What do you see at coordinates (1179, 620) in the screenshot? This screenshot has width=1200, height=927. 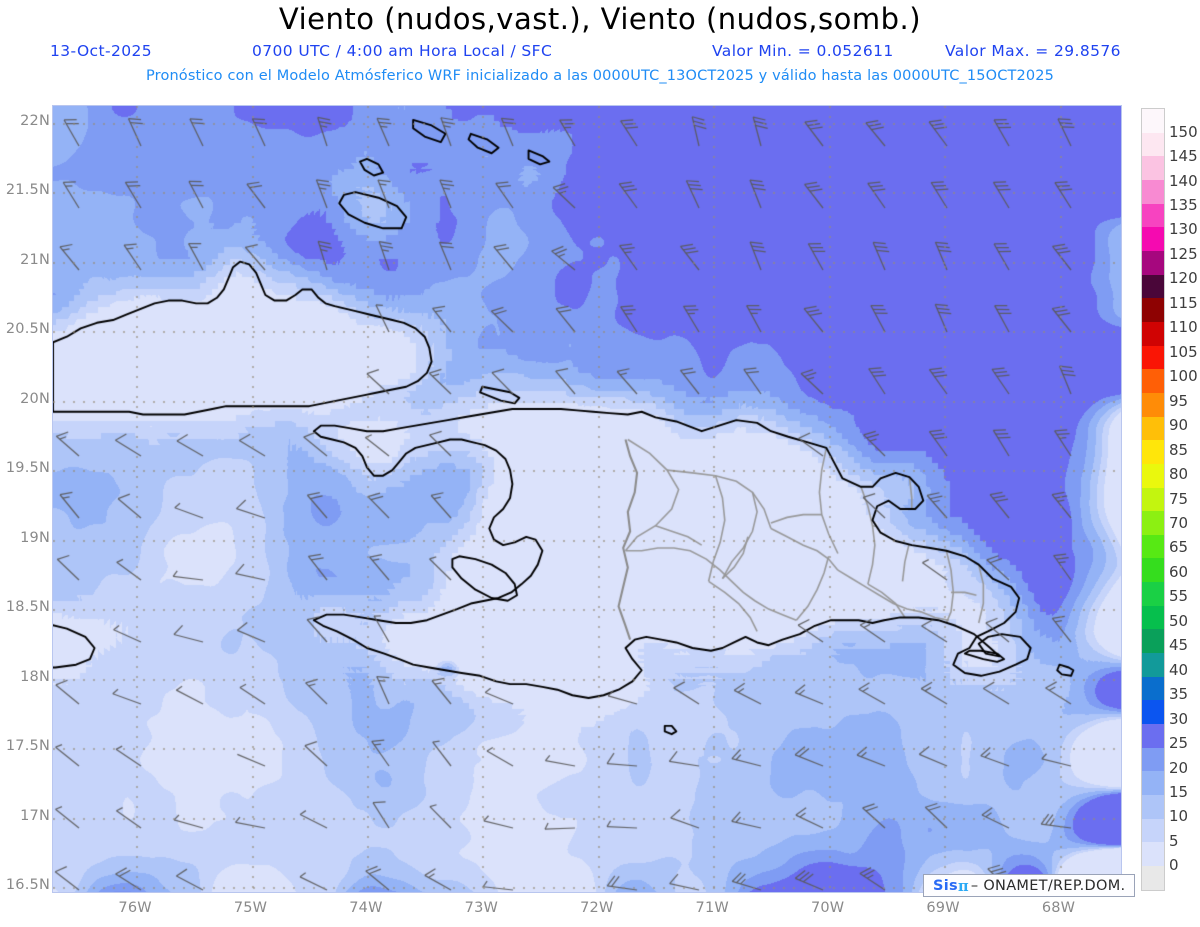 I see `colorbar-tick: 50` at bounding box center [1179, 620].